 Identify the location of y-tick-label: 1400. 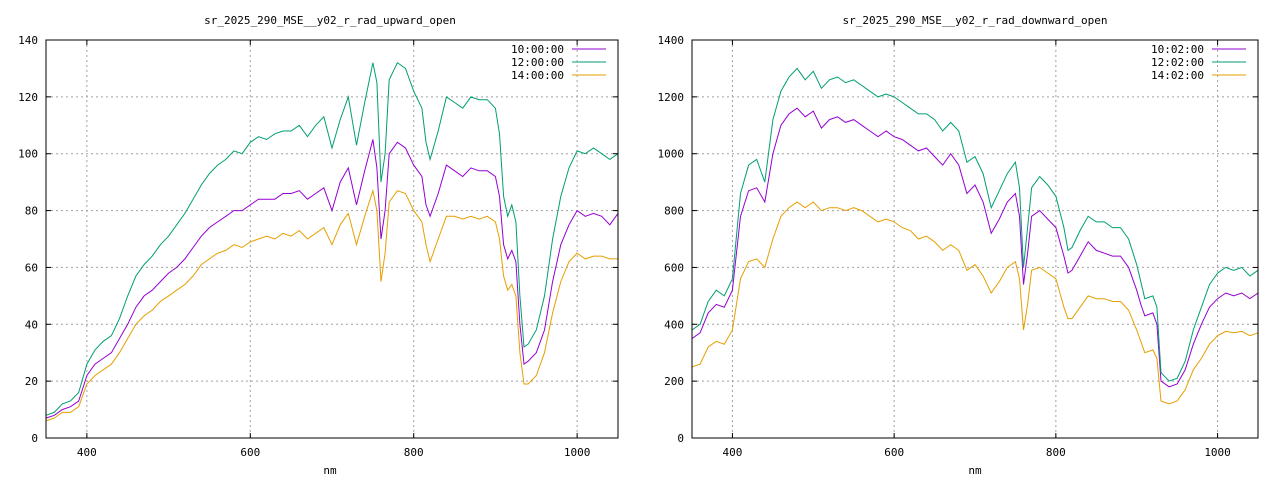
(671, 40).